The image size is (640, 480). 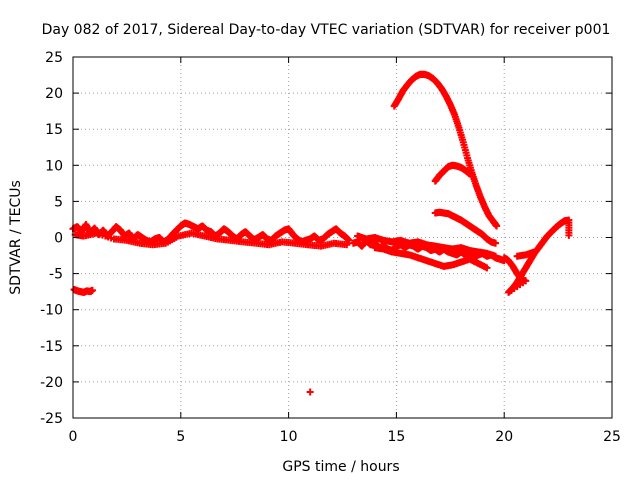 I want to click on series-afternoon-band-upper, so click(x=427, y=246).